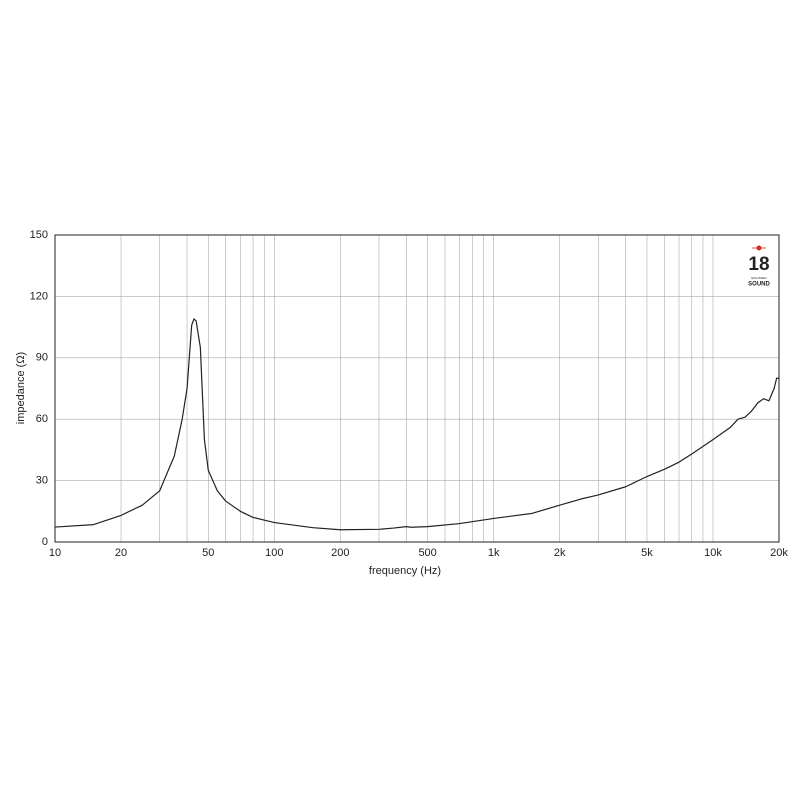 The image size is (800, 805). I want to click on logo-number: 18, so click(758, 264).